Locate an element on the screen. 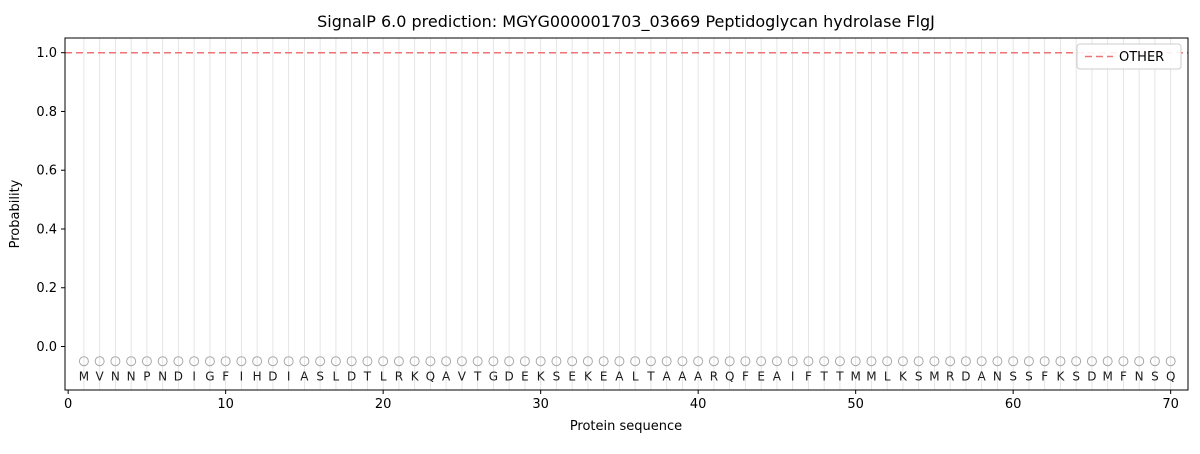 The width and height of the screenshot is (1200, 454). legend-label-other: OTHER is located at coordinates (1141, 57).